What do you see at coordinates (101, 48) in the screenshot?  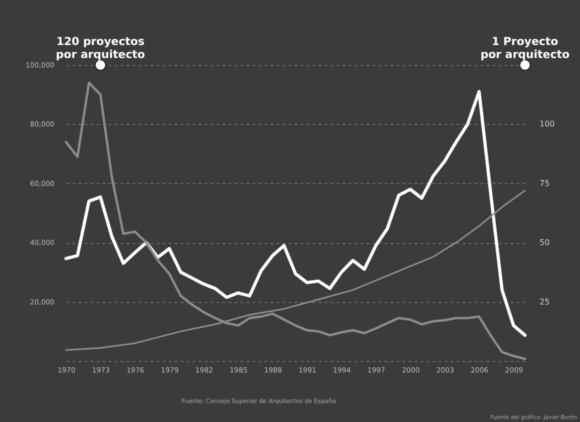 I see `annotation: 120 proyectos por arquitecto` at bounding box center [101, 48].